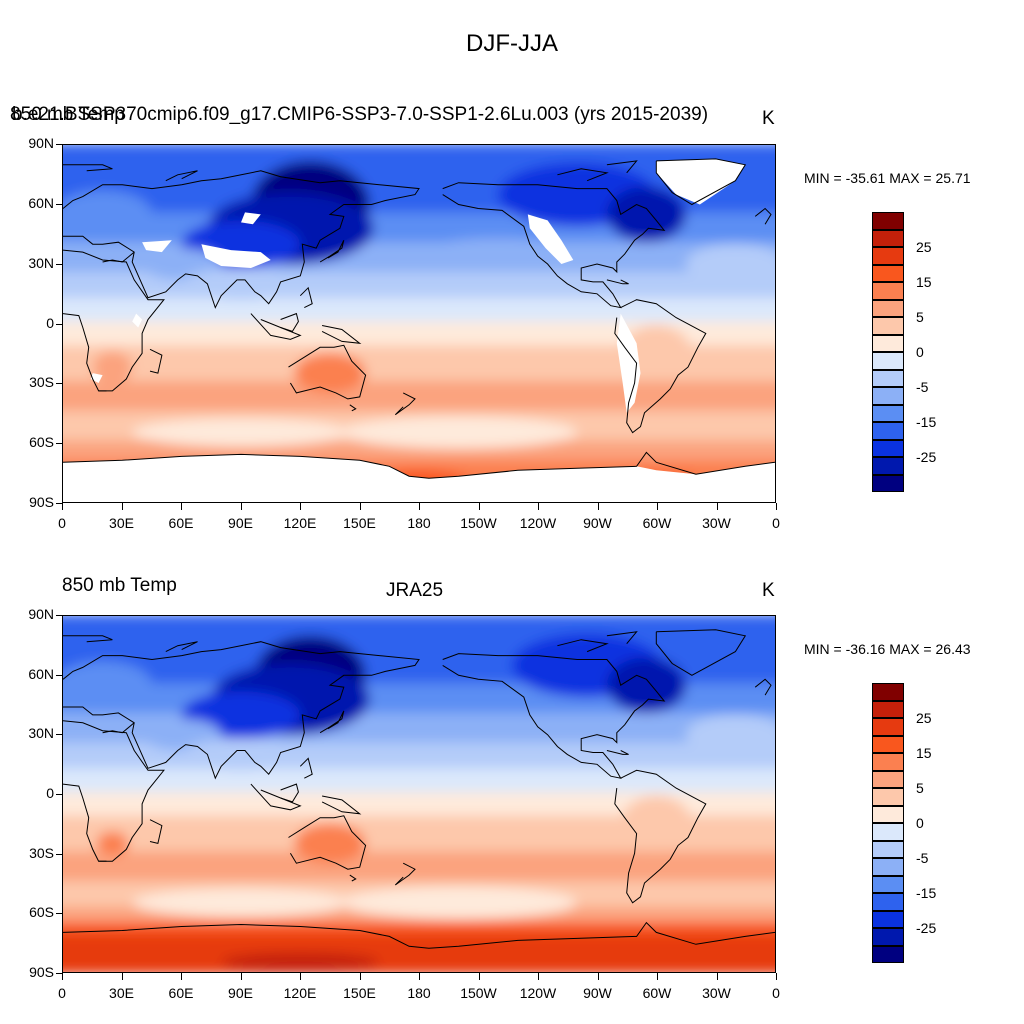  I want to click on panel2-colorbar-label: 0, so click(920, 823).